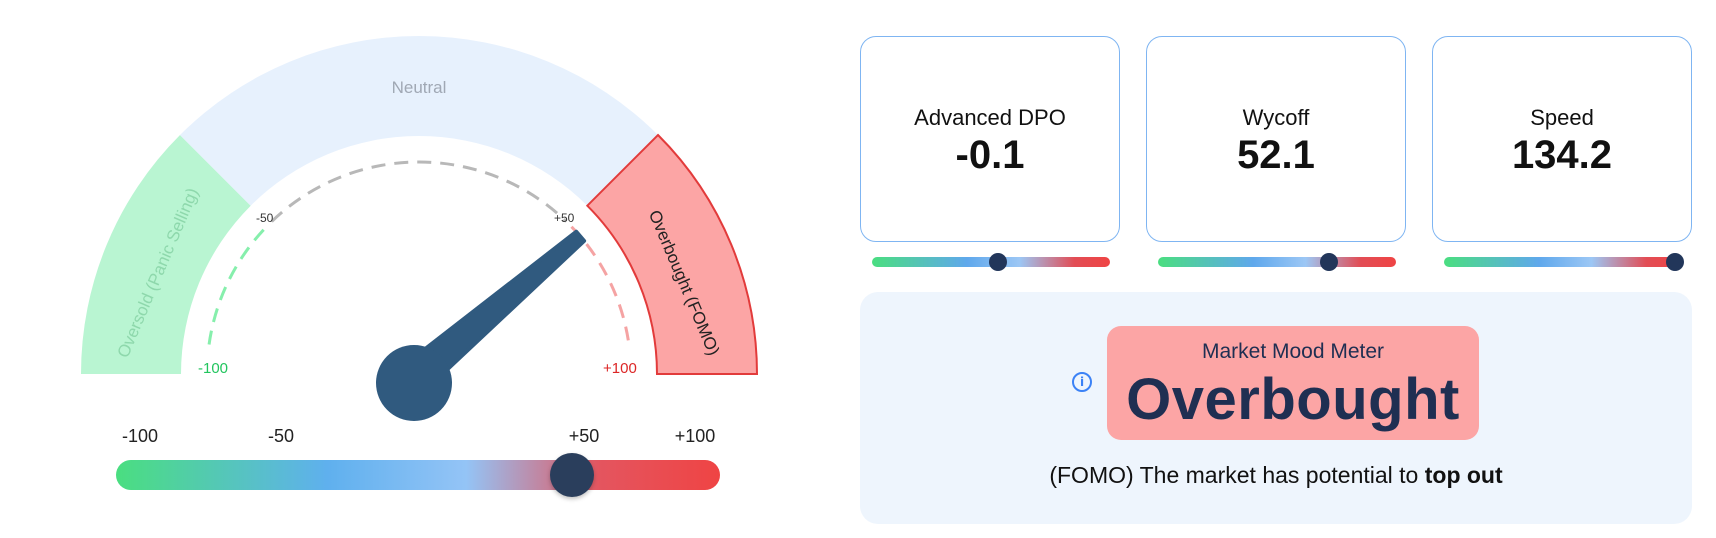 The height and width of the screenshot is (538, 1716). What do you see at coordinates (564, 218) in the screenshot?
I see `gauge-tick-pos50: +50` at bounding box center [564, 218].